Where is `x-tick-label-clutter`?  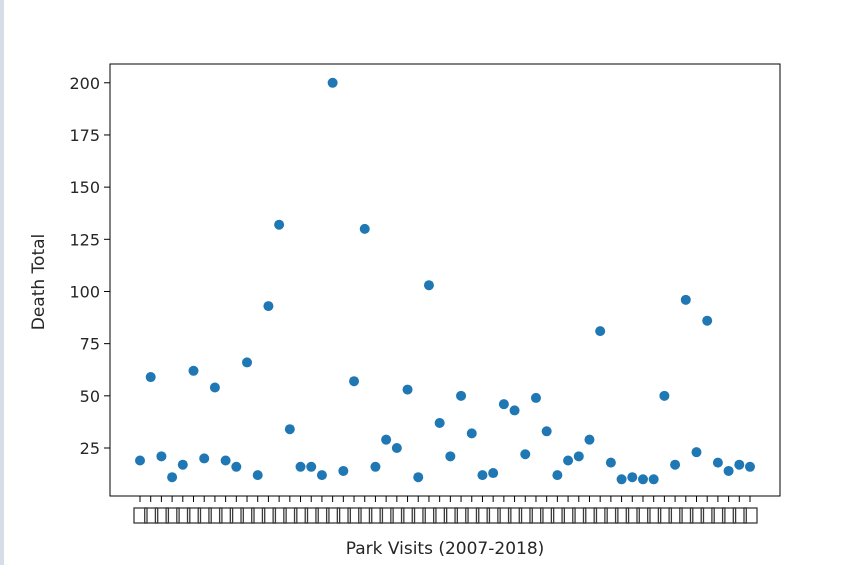
x-tick-label-clutter is located at coordinates (445, 515).